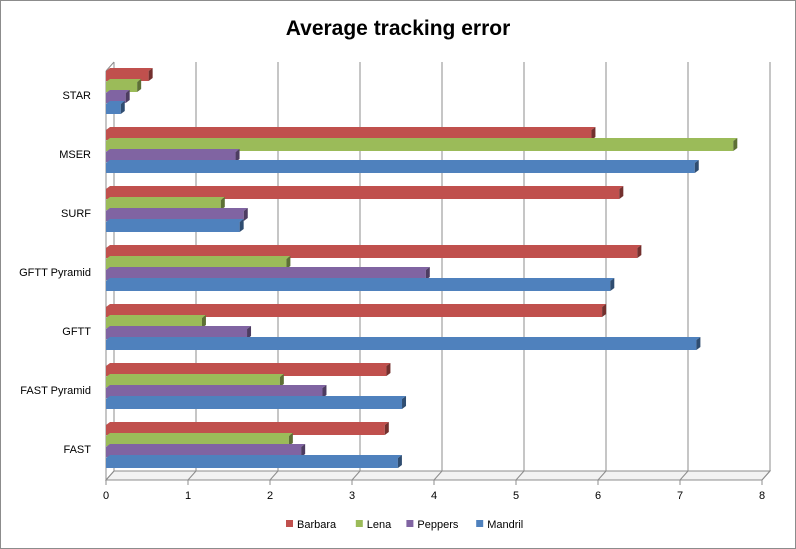 This screenshot has width=796, height=549. I want to click on legend-item-barbara: Barbara, so click(311, 525).